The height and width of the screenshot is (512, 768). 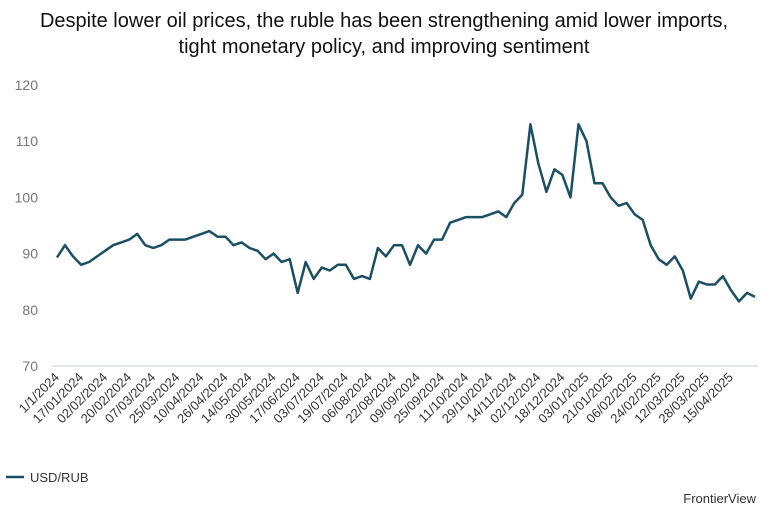 What do you see at coordinates (30, 254) in the screenshot?
I see `y-tick-label: 90` at bounding box center [30, 254].